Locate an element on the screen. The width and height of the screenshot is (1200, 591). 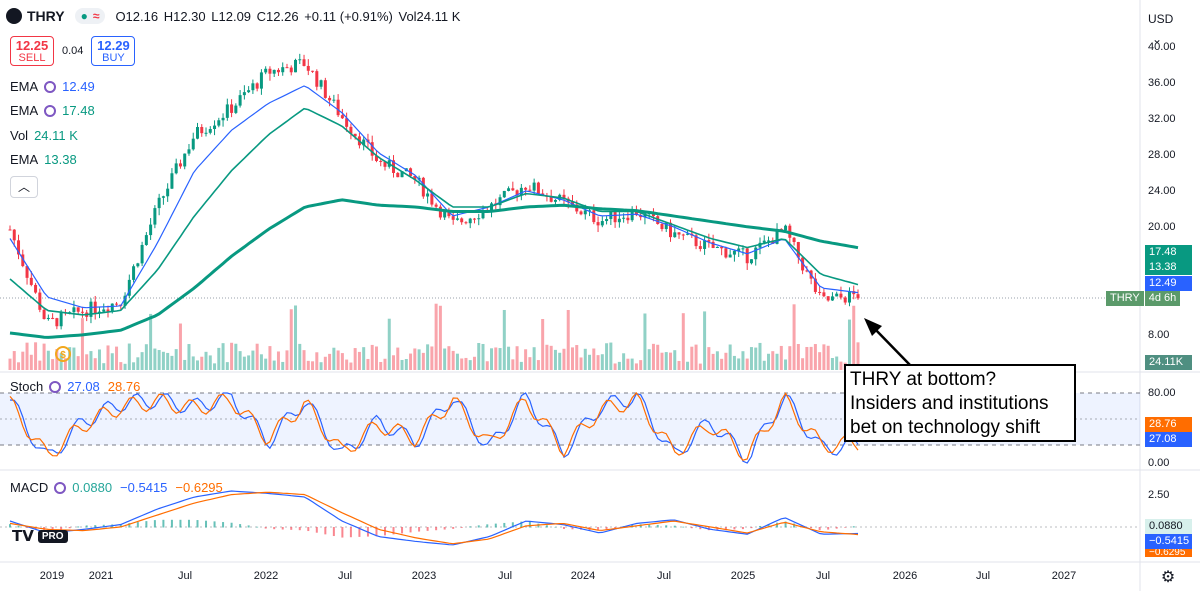
annotation-line: THRY at bottom? is located at coordinates (923, 379).